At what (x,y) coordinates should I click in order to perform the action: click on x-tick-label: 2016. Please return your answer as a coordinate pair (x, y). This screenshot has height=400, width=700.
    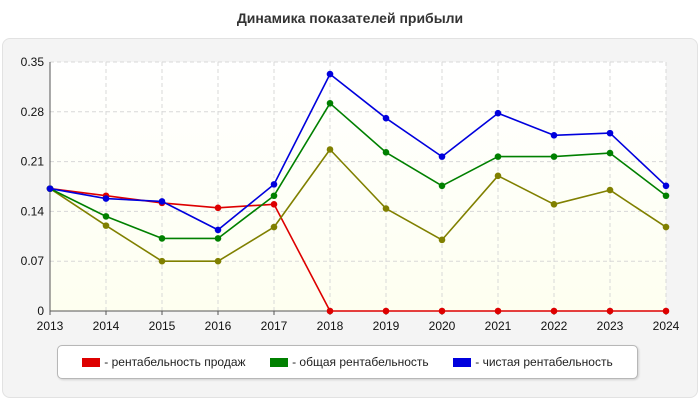
    Looking at the image, I should click on (218, 326).